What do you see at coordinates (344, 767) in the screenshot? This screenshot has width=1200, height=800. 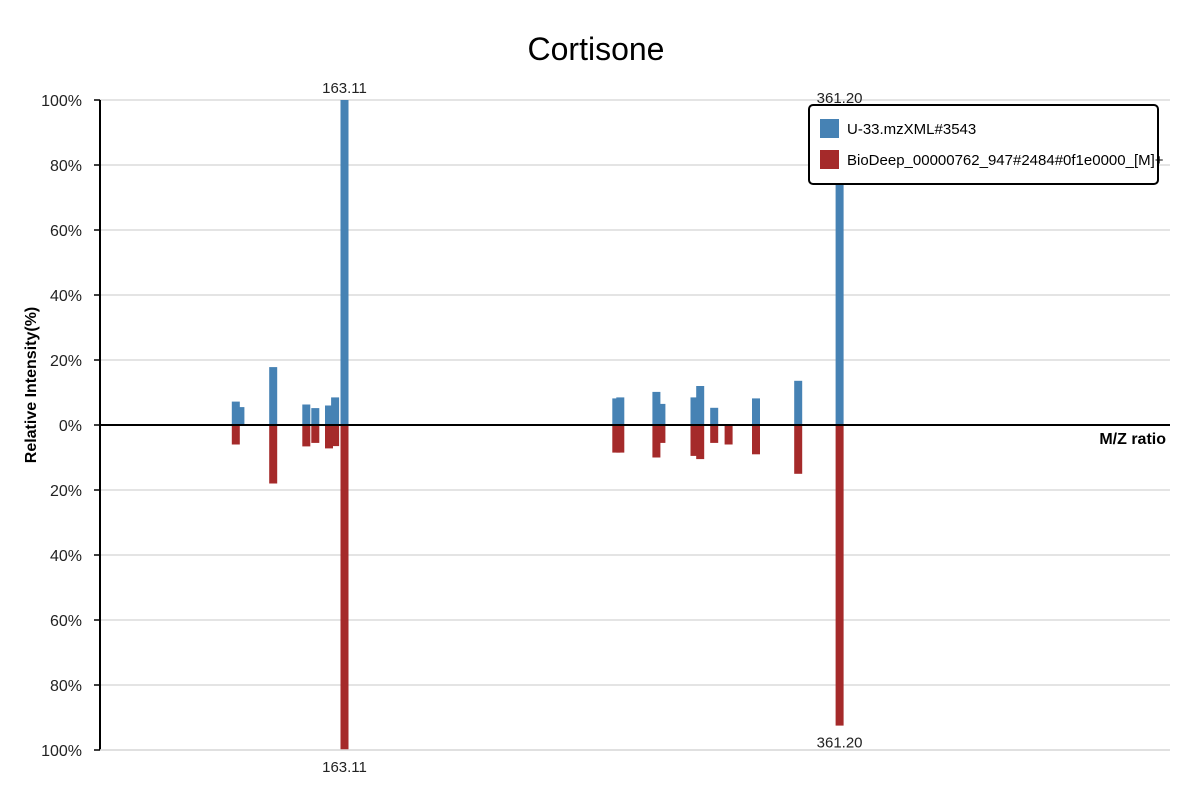 I see `peak-label-bottom: 163.11` at bounding box center [344, 767].